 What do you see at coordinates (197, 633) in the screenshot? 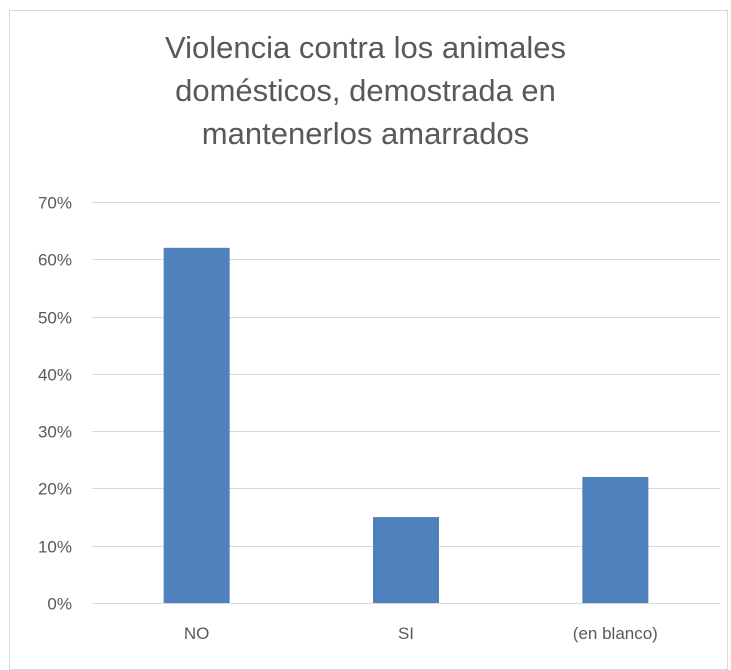
I see `x-tick-label: NO` at bounding box center [197, 633].